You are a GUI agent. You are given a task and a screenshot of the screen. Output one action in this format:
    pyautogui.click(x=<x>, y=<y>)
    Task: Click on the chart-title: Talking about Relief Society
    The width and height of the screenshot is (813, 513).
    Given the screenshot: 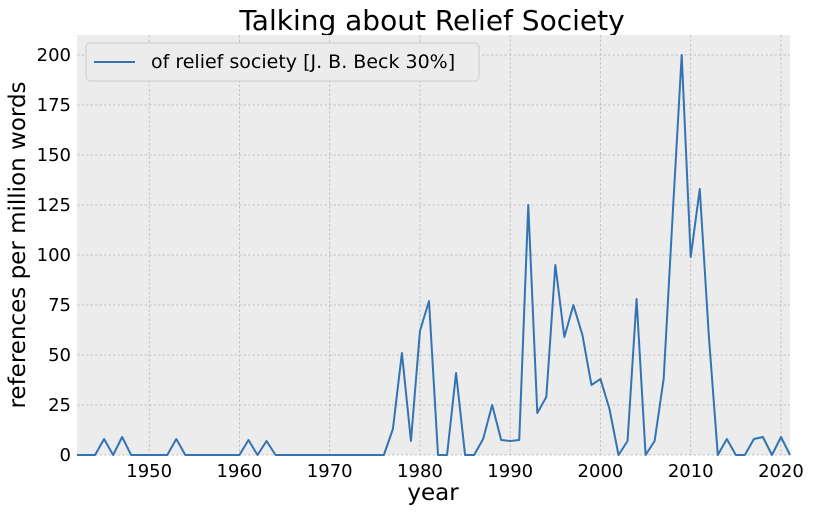 What is the action you would take?
    pyautogui.click(x=431, y=20)
    